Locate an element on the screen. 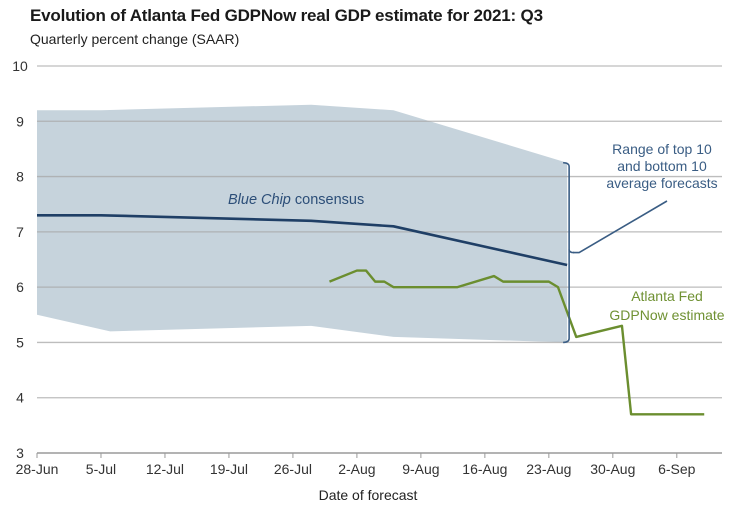  x-tick-label: 30-Aug is located at coordinates (612, 469).